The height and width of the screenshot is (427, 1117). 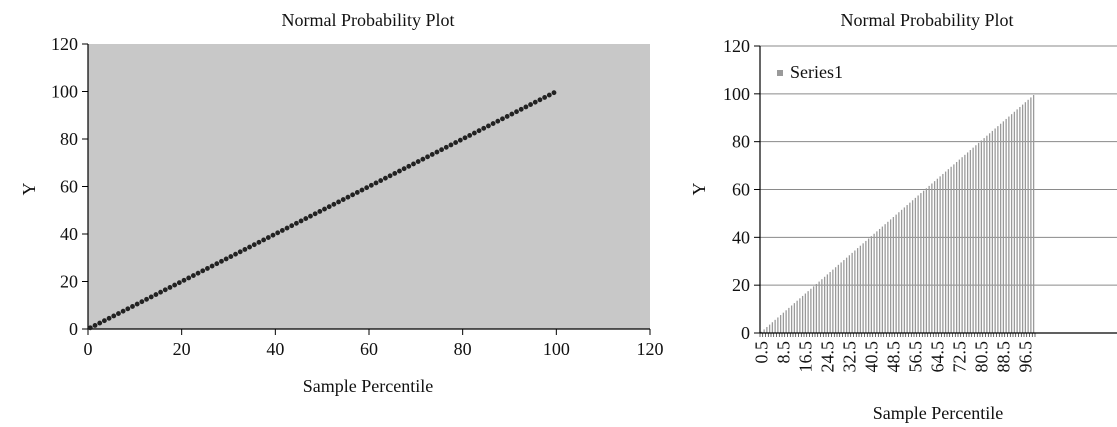 What do you see at coordinates (650, 349) in the screenshot?
I see `x-tick-label: 120` at bounding box center [650, 349].